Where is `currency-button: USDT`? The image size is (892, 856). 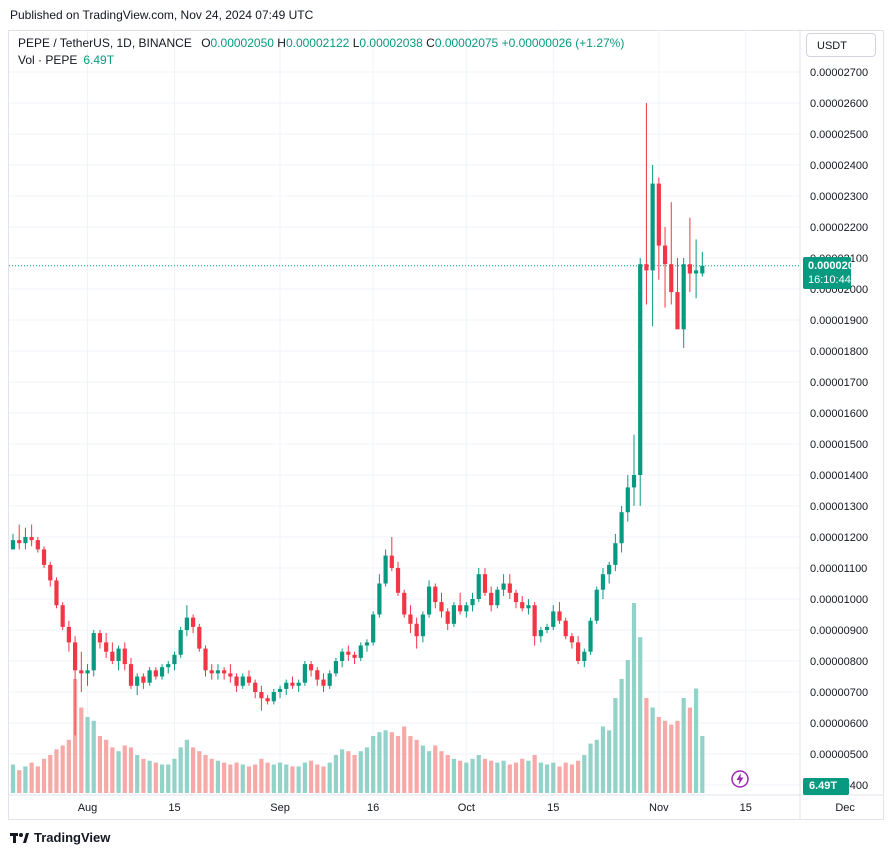 currency-button: USDT is located at coordinates (841, 45).